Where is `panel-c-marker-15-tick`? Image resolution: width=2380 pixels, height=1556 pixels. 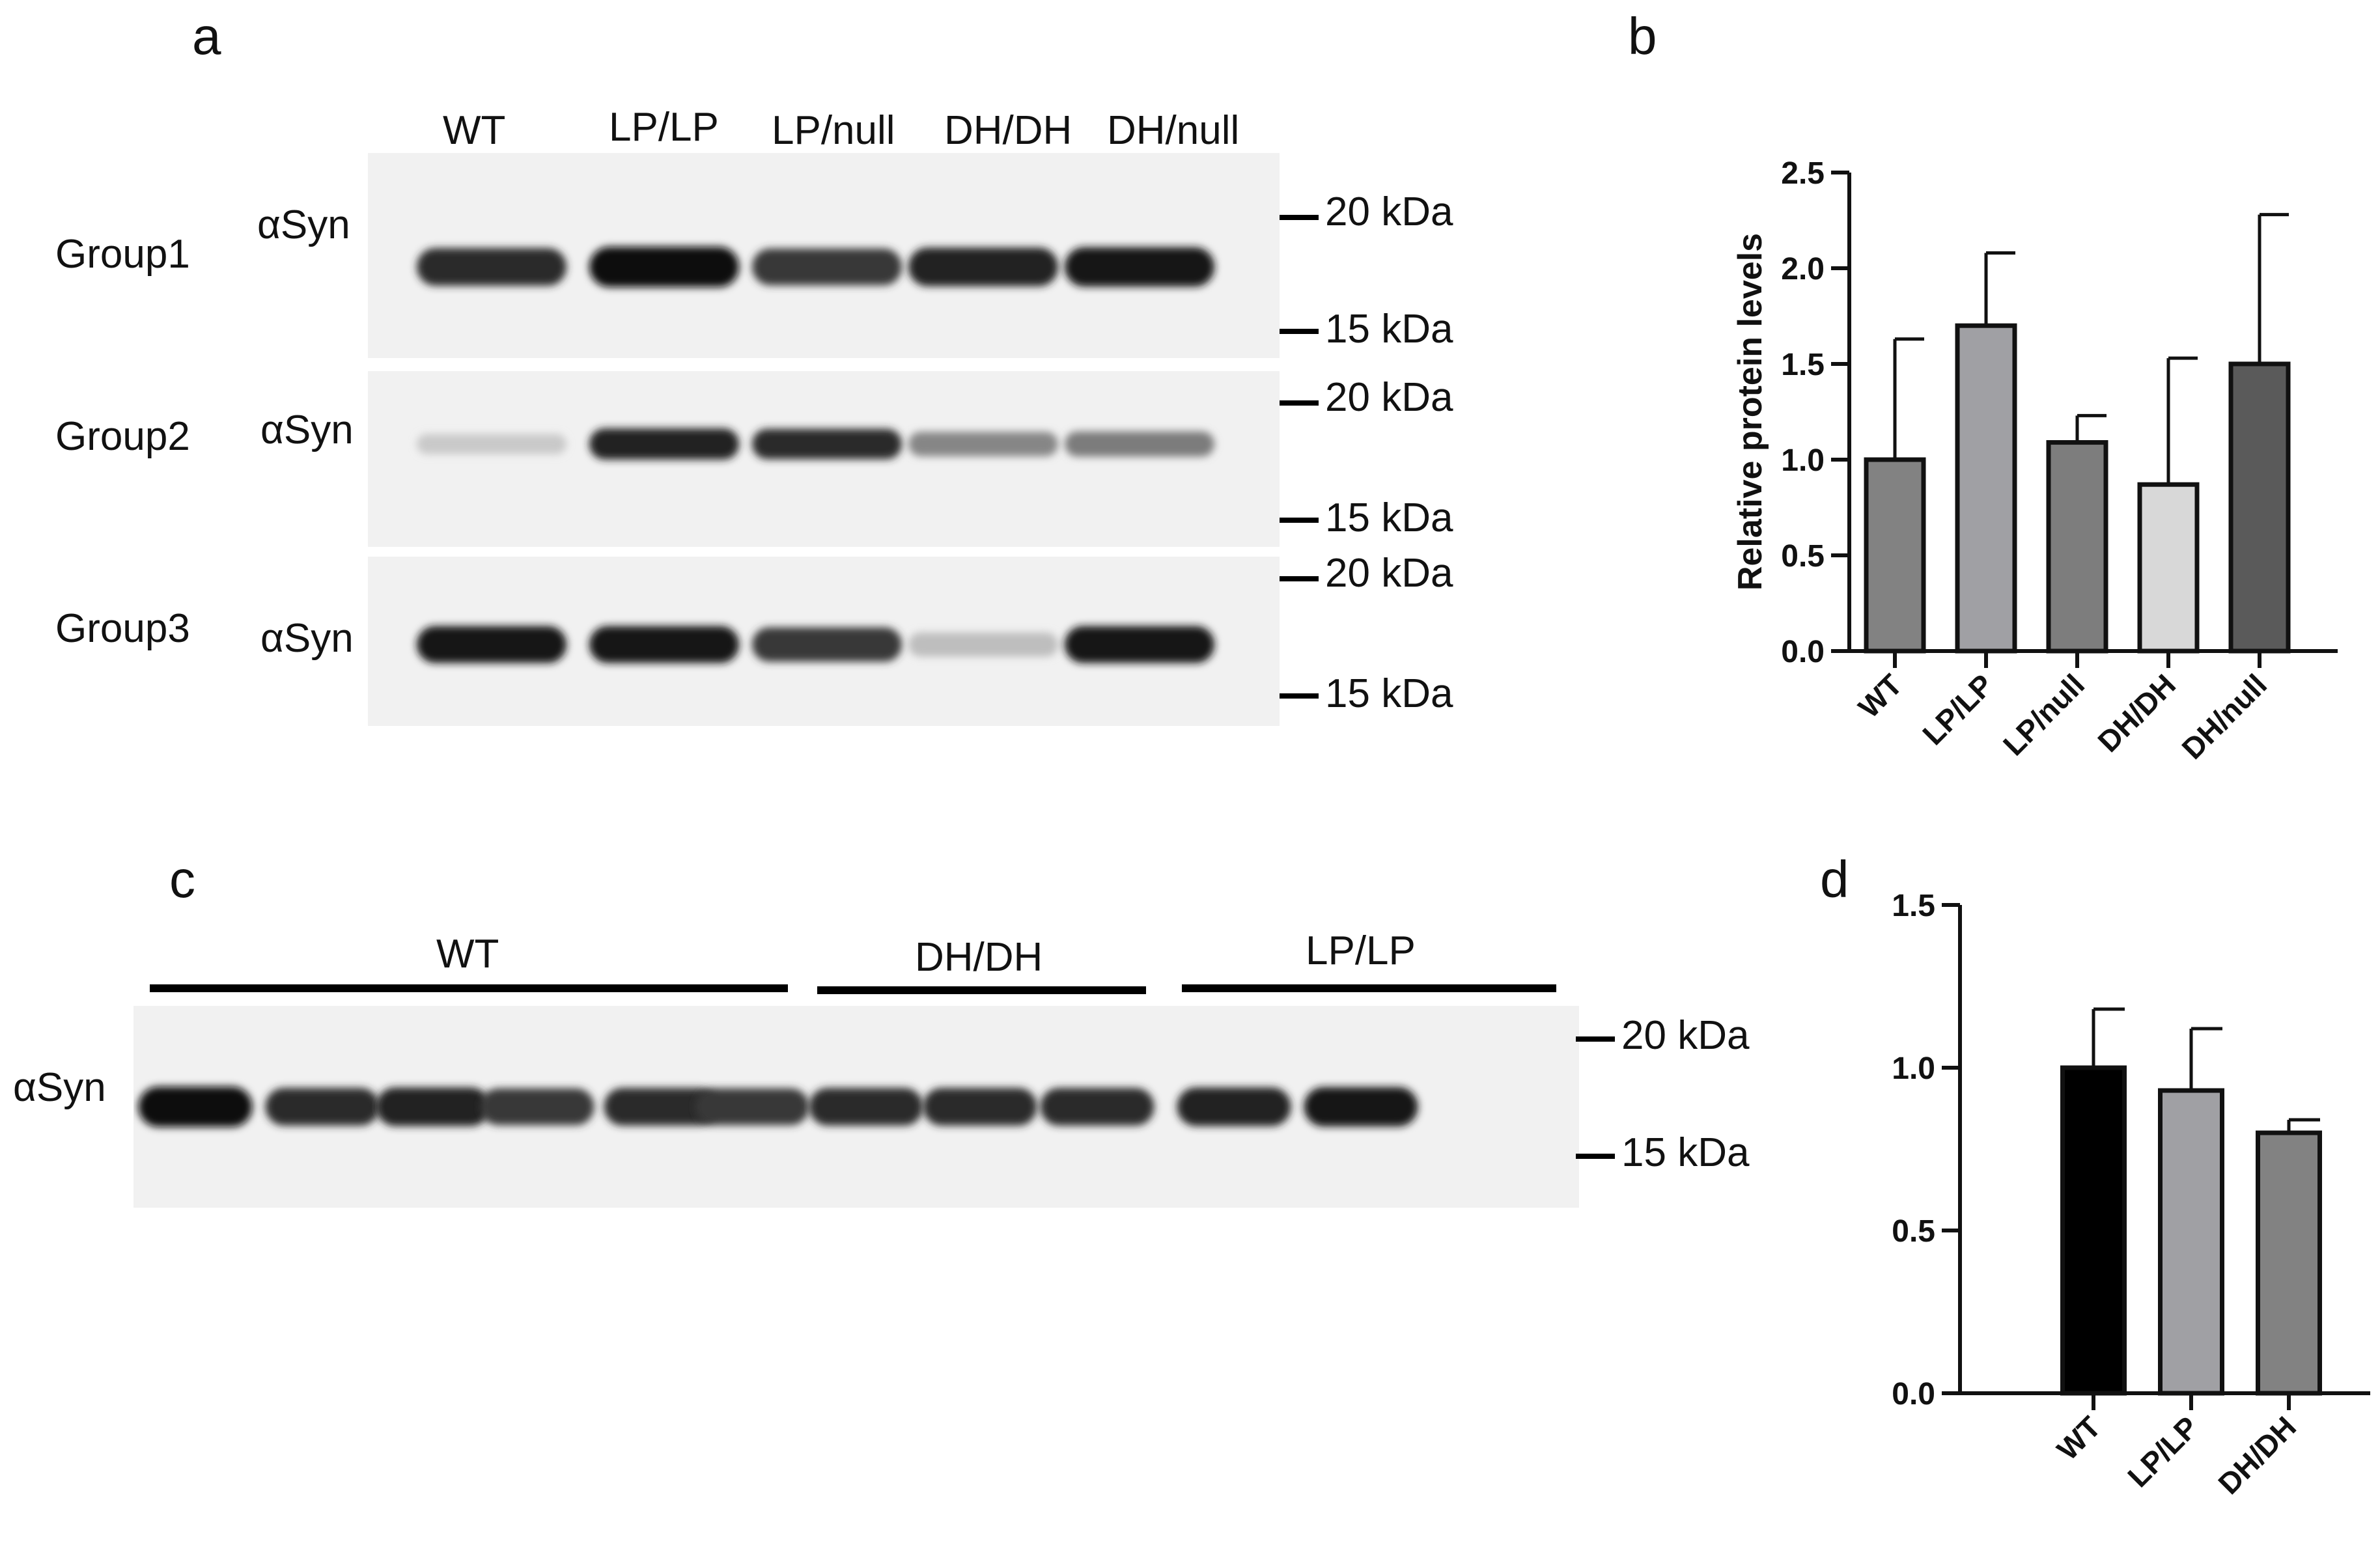
panel-c-marker-15-tick is located at coordinates (1596, 1156).